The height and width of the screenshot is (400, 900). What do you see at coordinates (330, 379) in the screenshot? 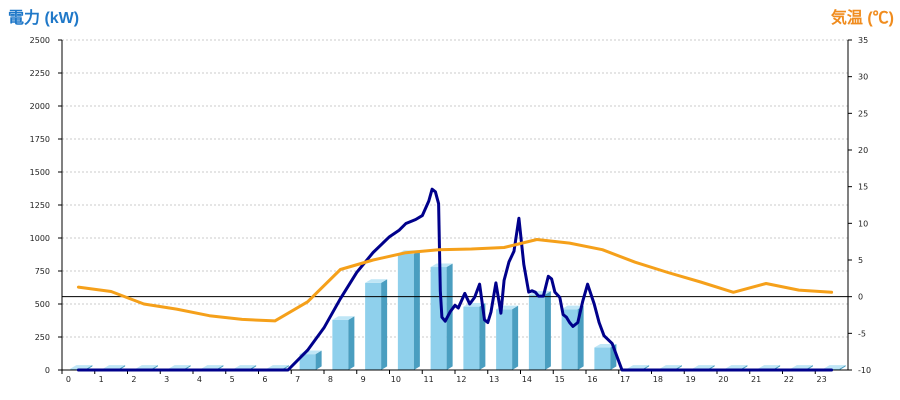
I see `x-tick-label: 8` at bounding box center [330, 379].